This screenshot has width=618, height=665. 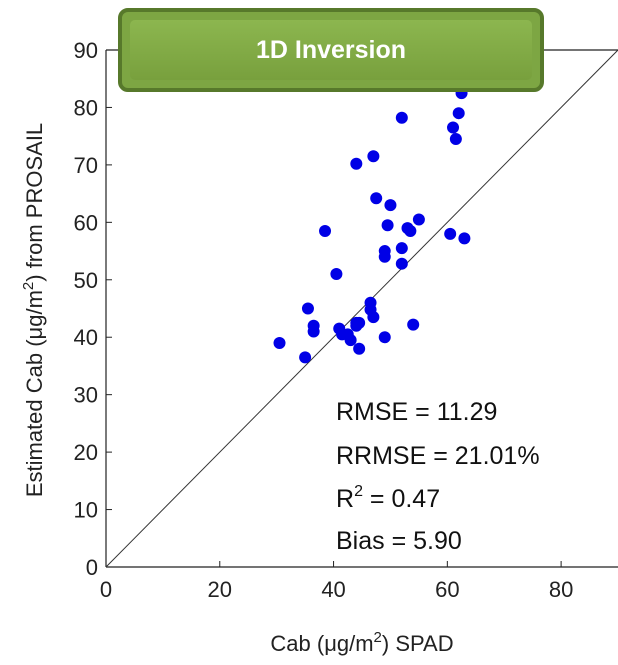 What do you see at coordinates (399, 541) in the screenshot?
I see `bias-label: Bias = 5.90` at bounding box center [399, 541].